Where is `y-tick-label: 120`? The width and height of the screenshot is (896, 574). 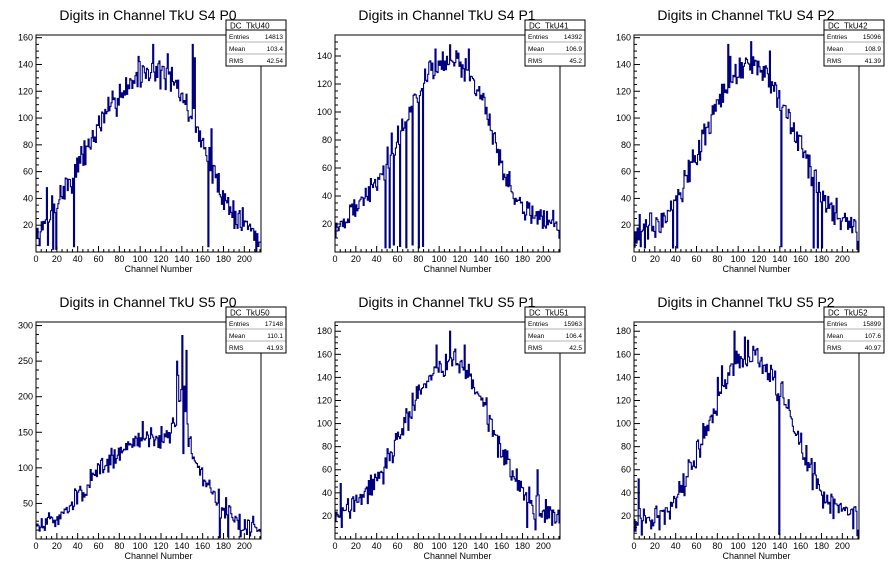
y-tick-label: 120 is located at coordinates (623, 91).